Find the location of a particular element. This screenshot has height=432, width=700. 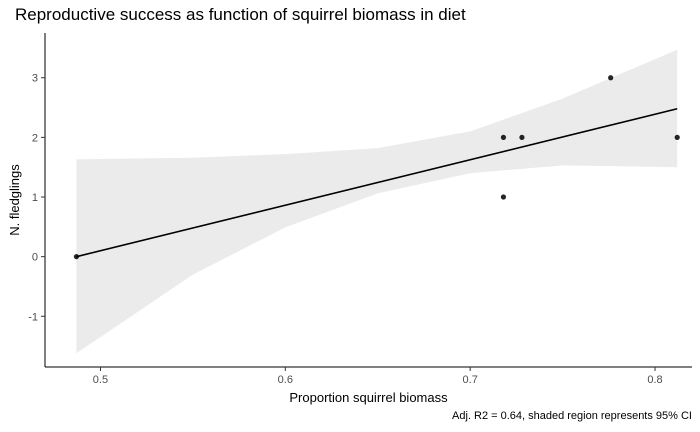

x-tick-label: 0.6 is located at coordinates (285, 380).